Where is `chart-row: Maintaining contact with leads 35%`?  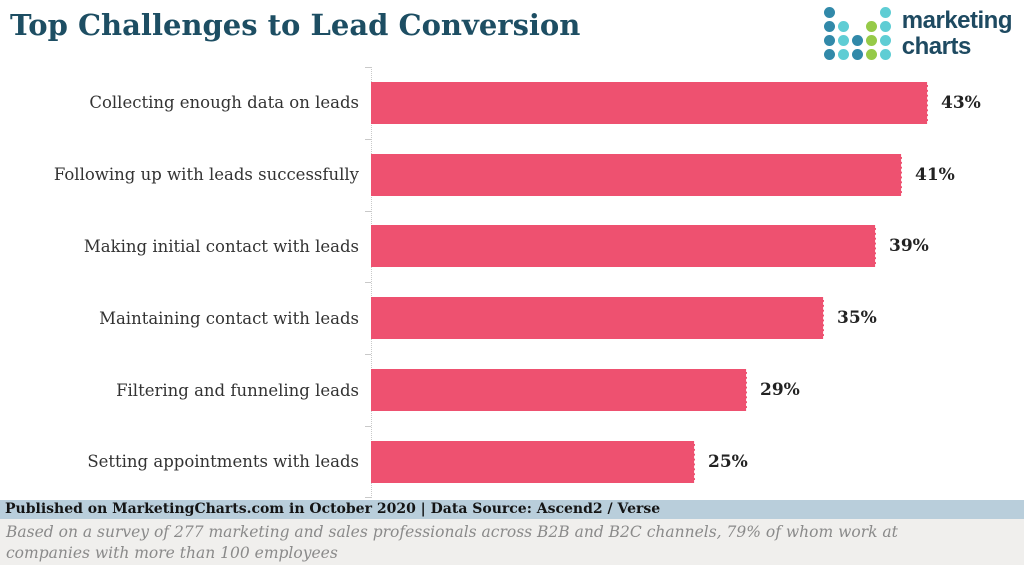
chart-row: Maintaining contact with leads 35% is located at coordinates (512, 318).